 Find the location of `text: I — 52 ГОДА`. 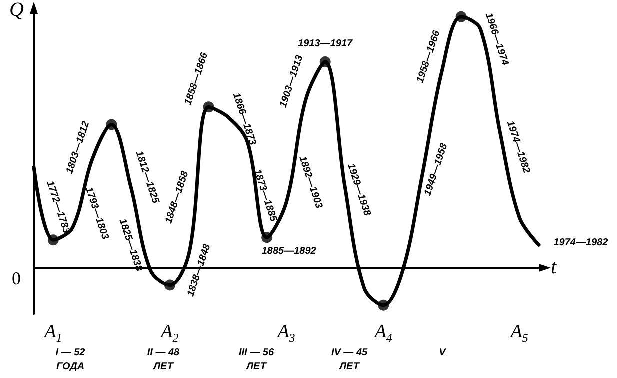

text: I — 52 ГОДА is located at coordinates (71, 360).